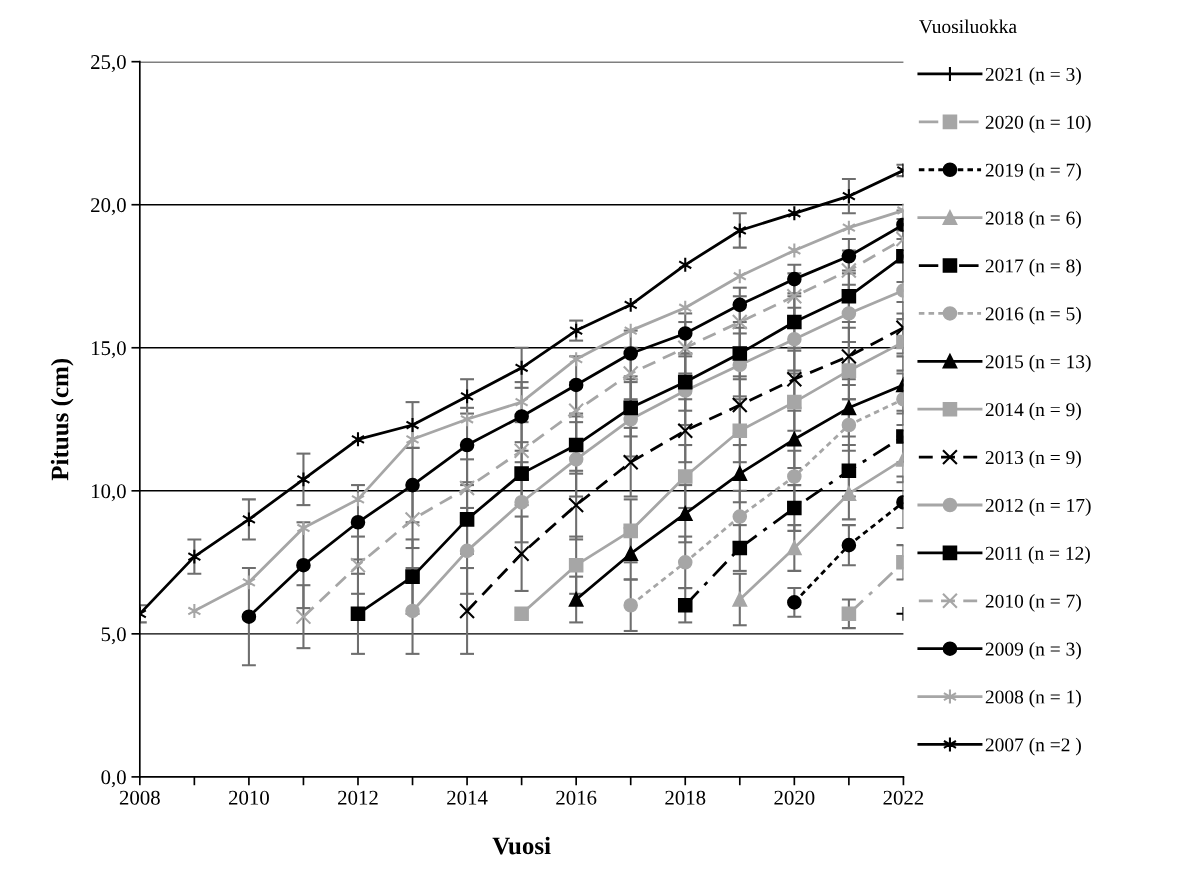  What do you see at coordinates (794, 797) in the screenshot?
I see `x-tick-label: 2020` at bounding box center [794, 797].